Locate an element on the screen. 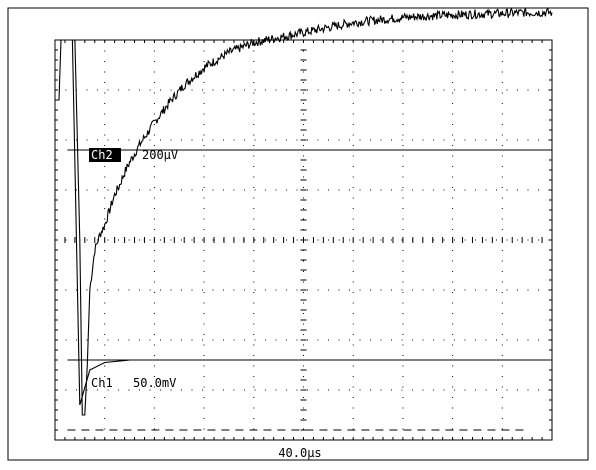  ch1-channel-label: Ch1 is located at coordinates (102, 383).